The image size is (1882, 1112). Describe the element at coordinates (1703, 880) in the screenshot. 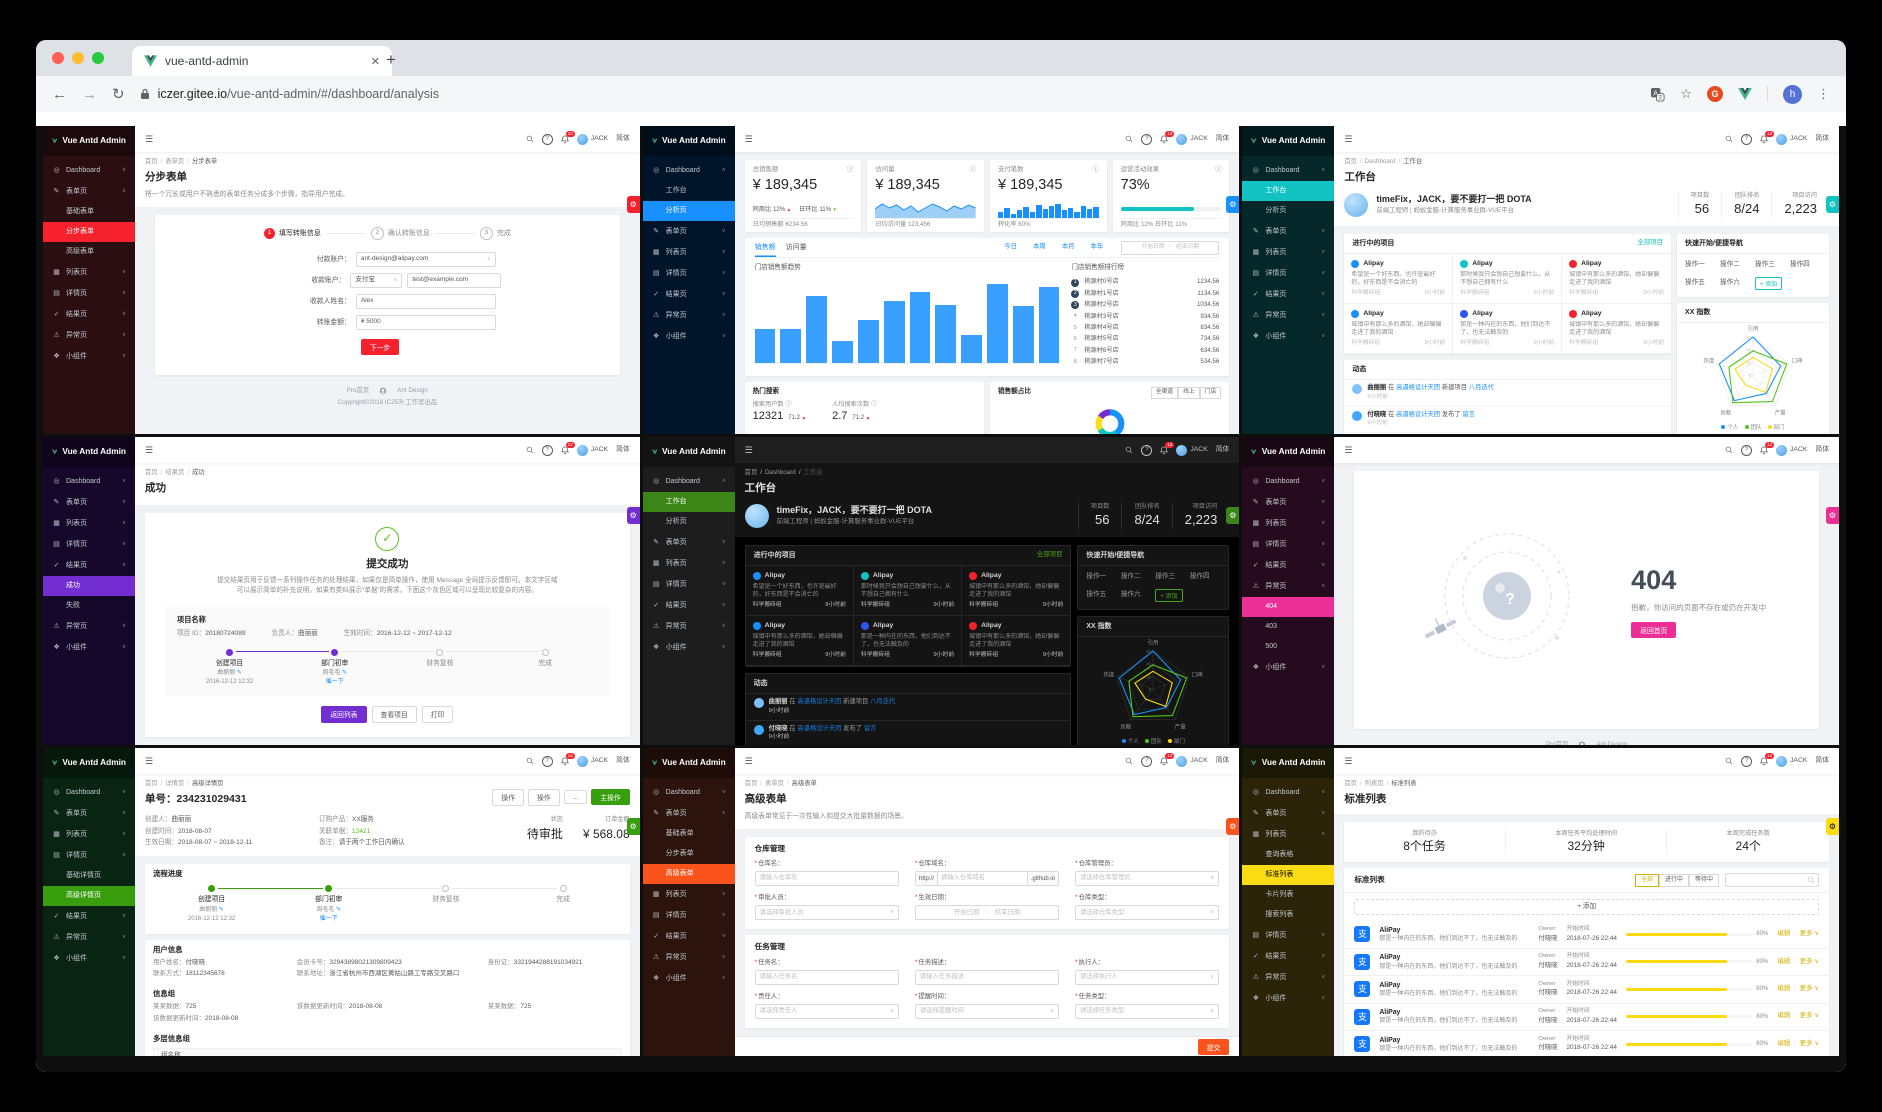

I see `filter-button: 等待中` at that location.